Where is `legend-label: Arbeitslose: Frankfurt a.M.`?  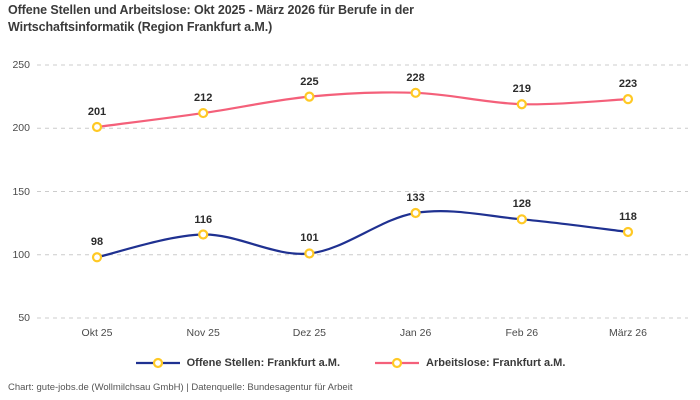 legend-label: Arbeitslose: Frankfurt a.M. is located at coordinates (496, 363).